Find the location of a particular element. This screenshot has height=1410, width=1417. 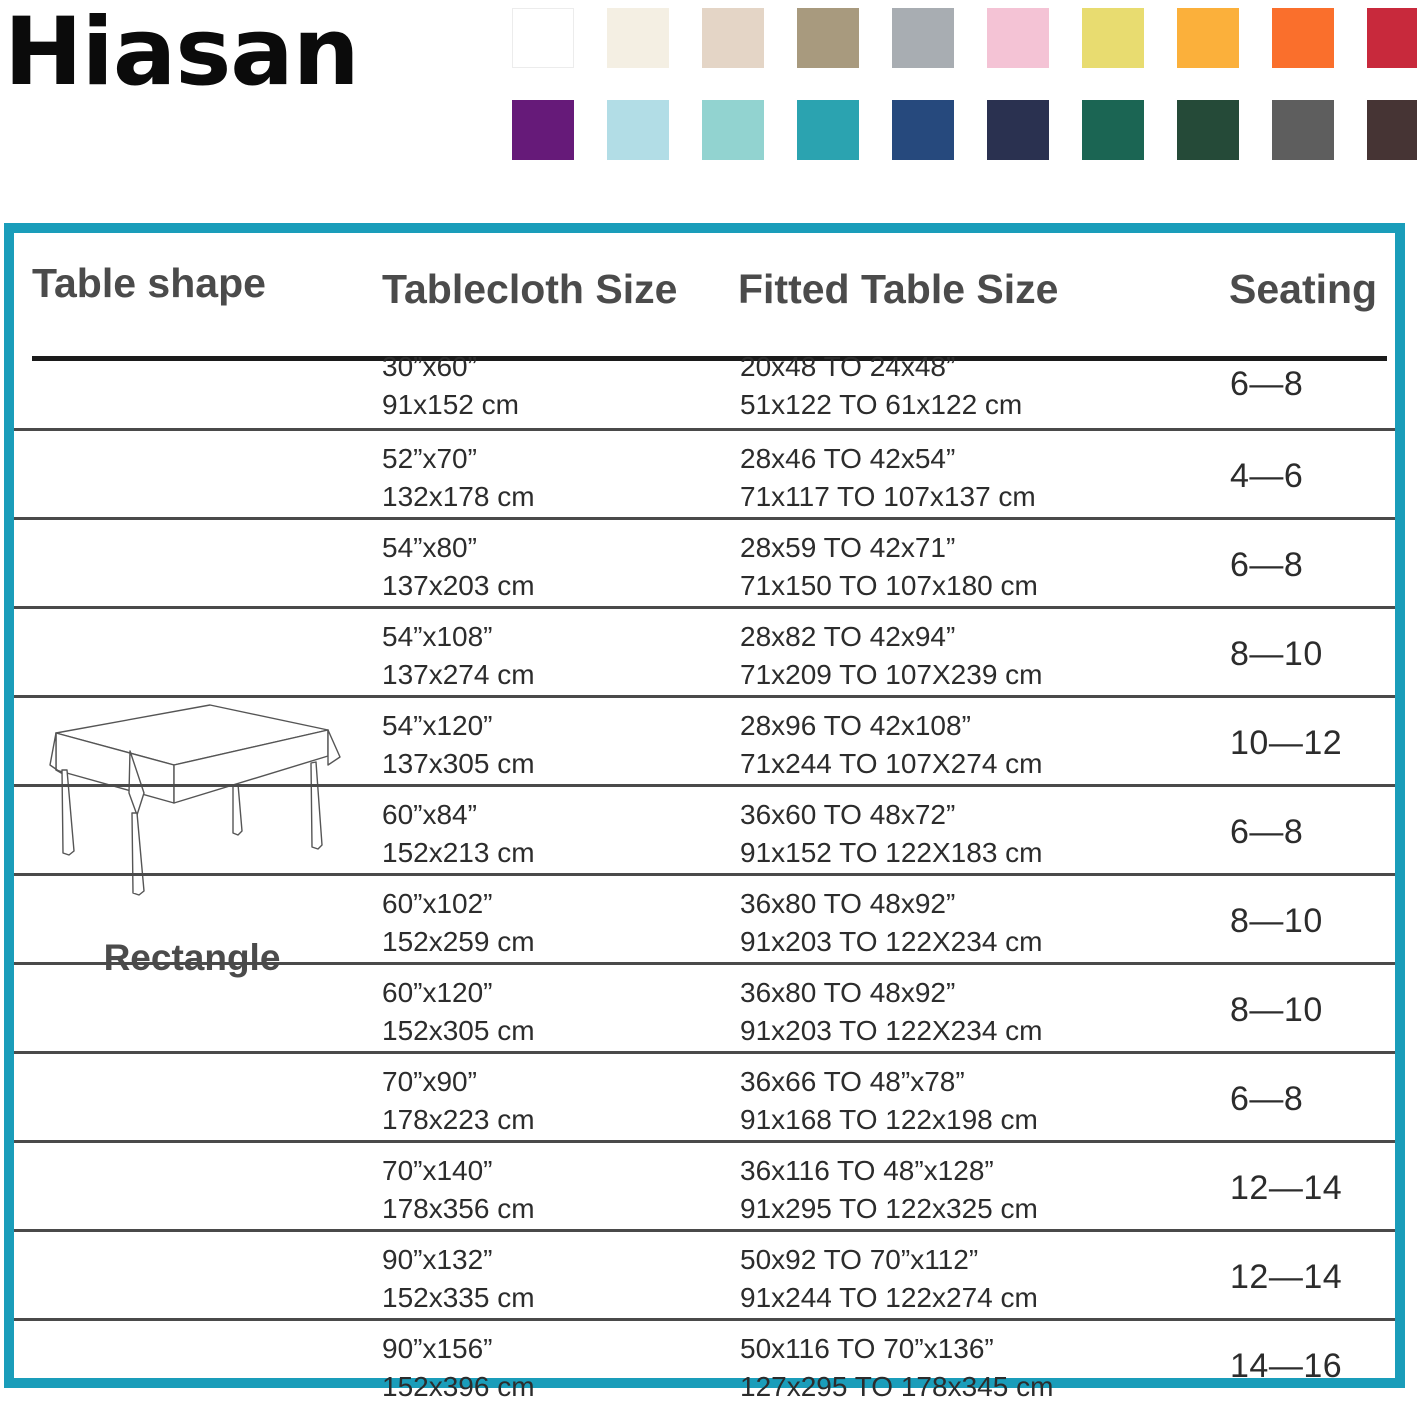

color-swatch-dark-brown is located at coordinates (1392, 130).